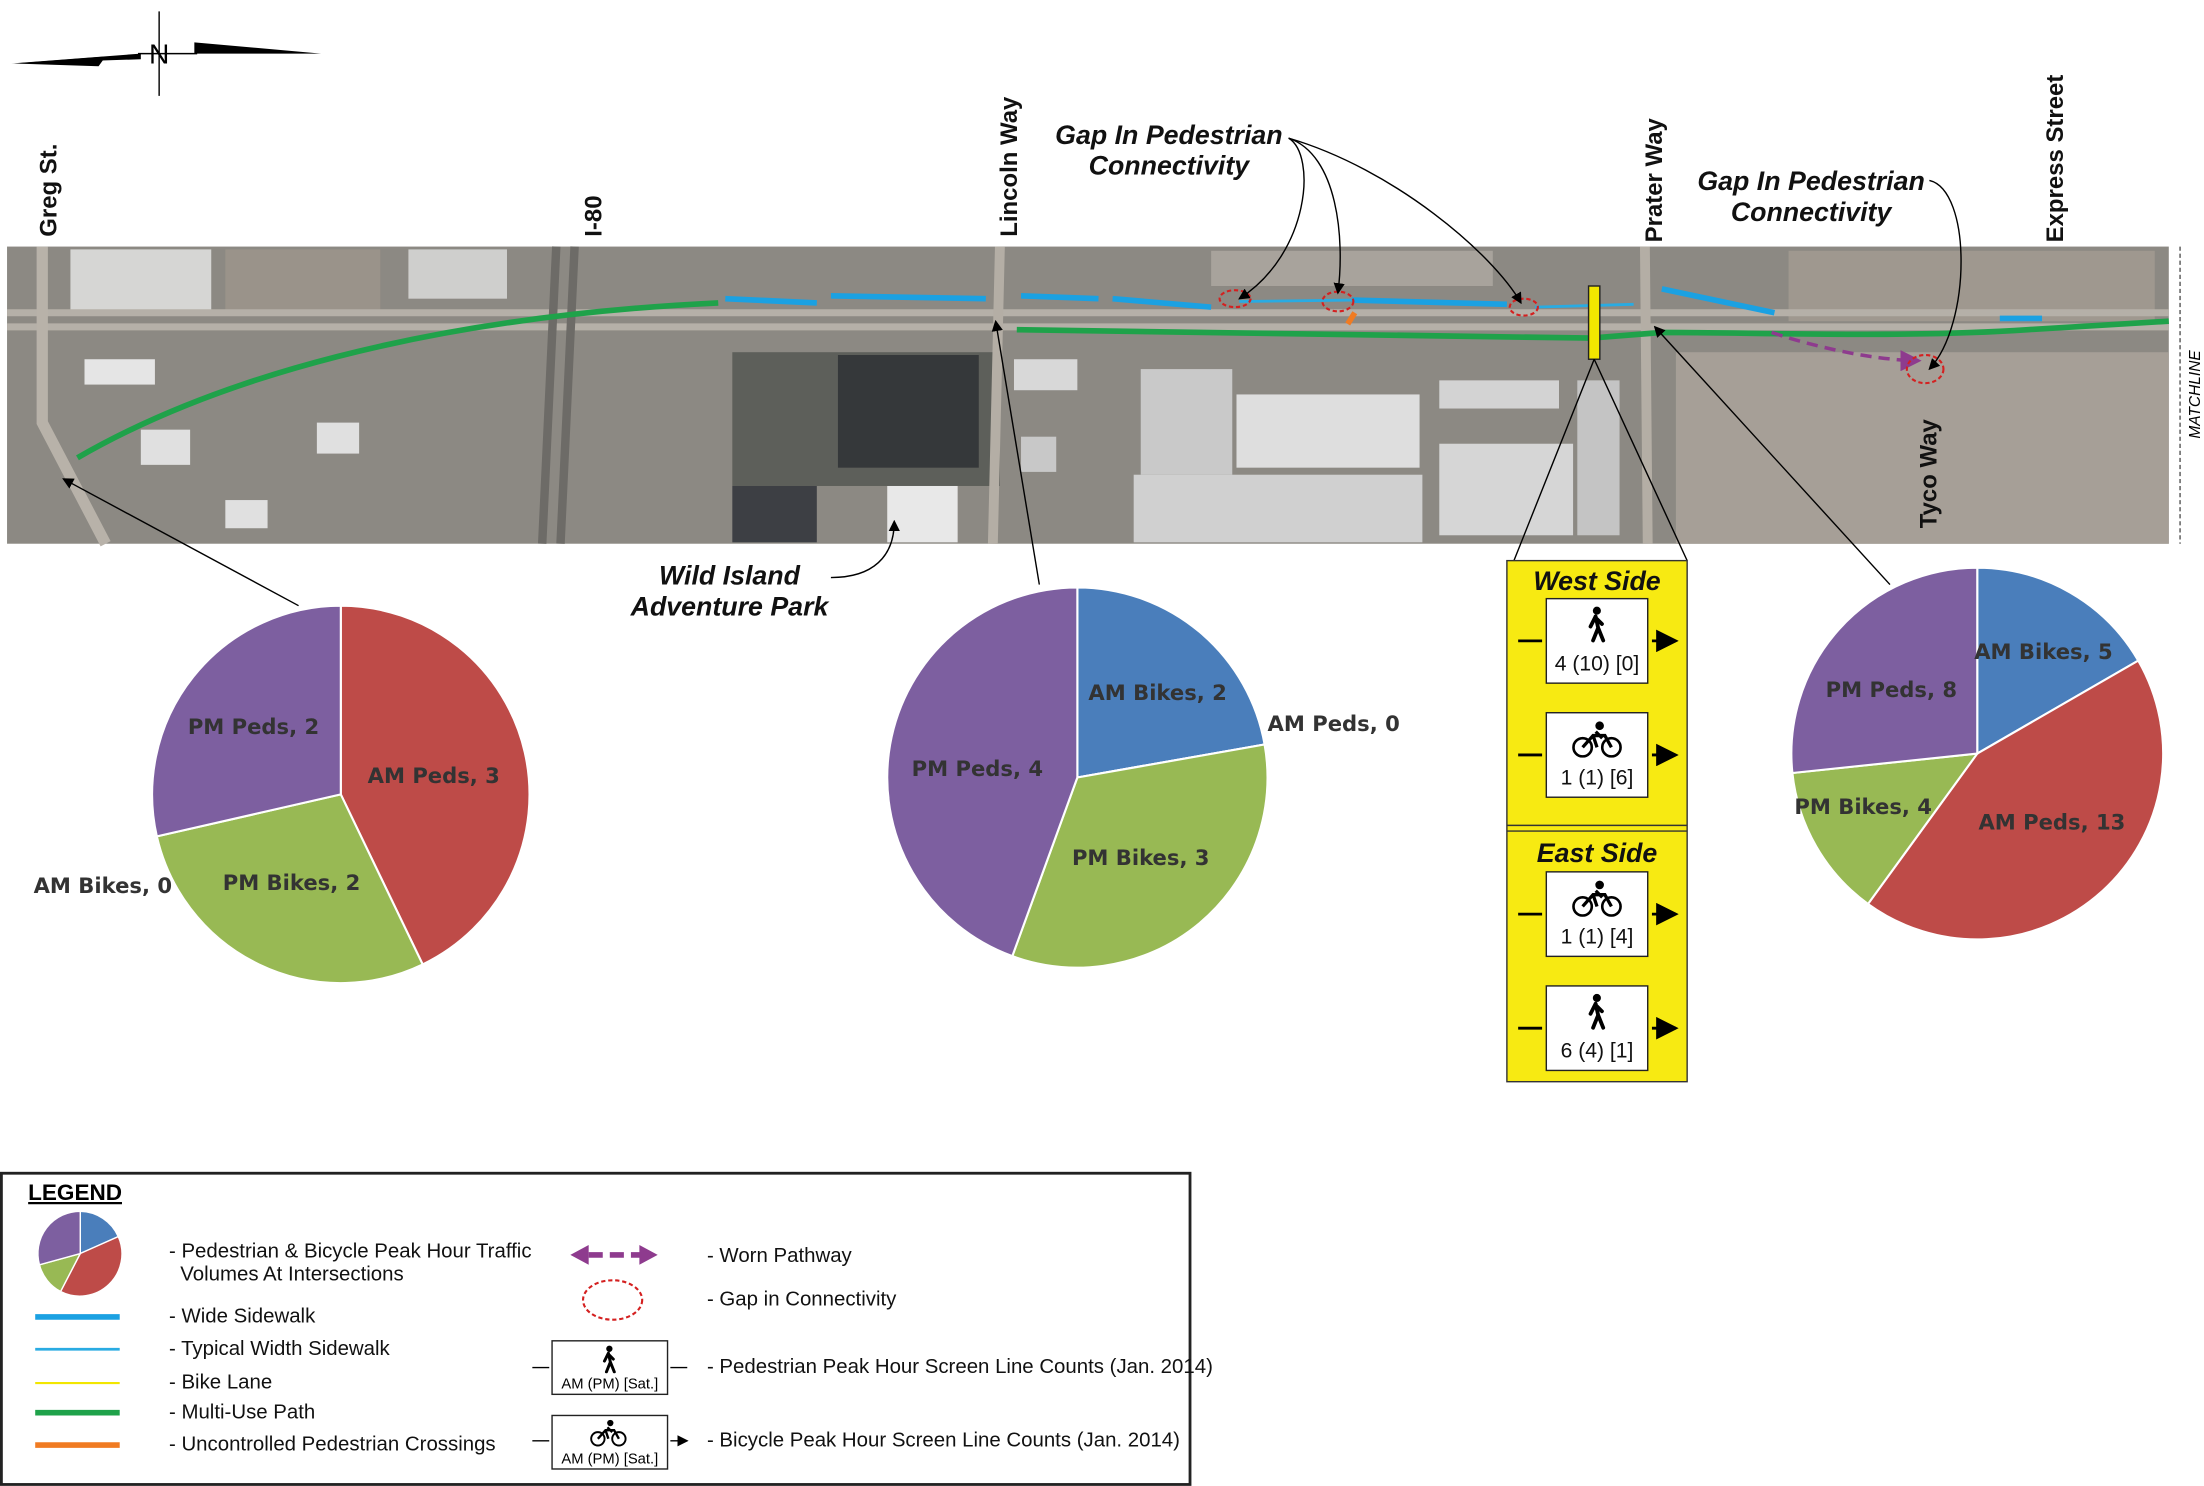 This screenshot has width=2204, height=1486. What do you see at coordinates (103, 885) in the screenshot?
I see `slice-label: AM Bikes, 0` at bounding box center [103, 885].